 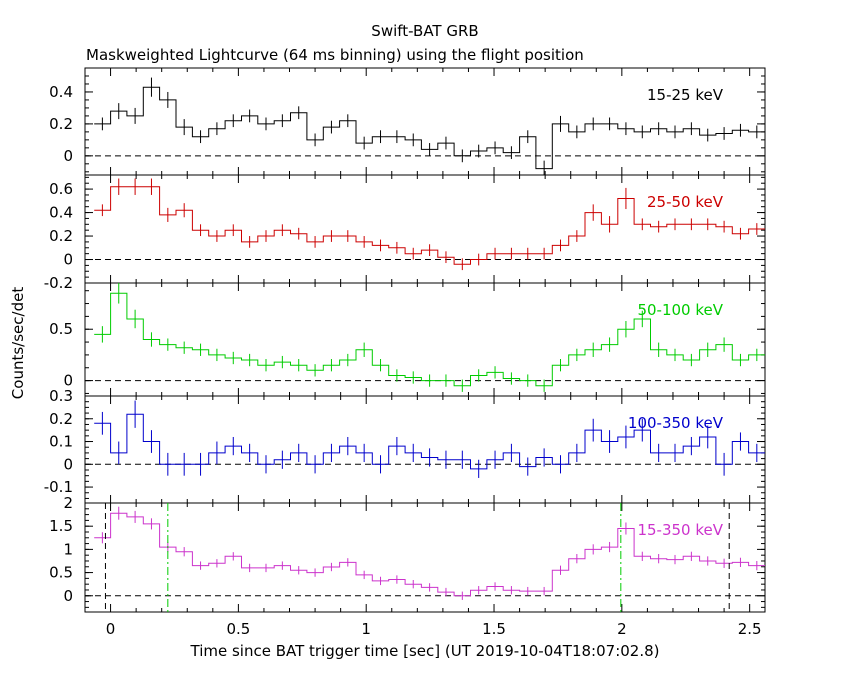 I want to click on panel-1: -0.2 0 0.2 0.4 0.6 25-50 keV, so click(x=405, y=233).